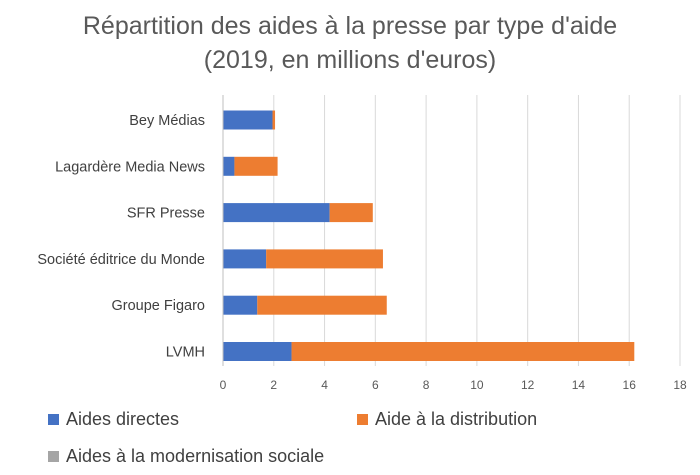 The width and height of the screenshot is (700, 475). I want to click on x-tick-label: 10, so click(477, 385).